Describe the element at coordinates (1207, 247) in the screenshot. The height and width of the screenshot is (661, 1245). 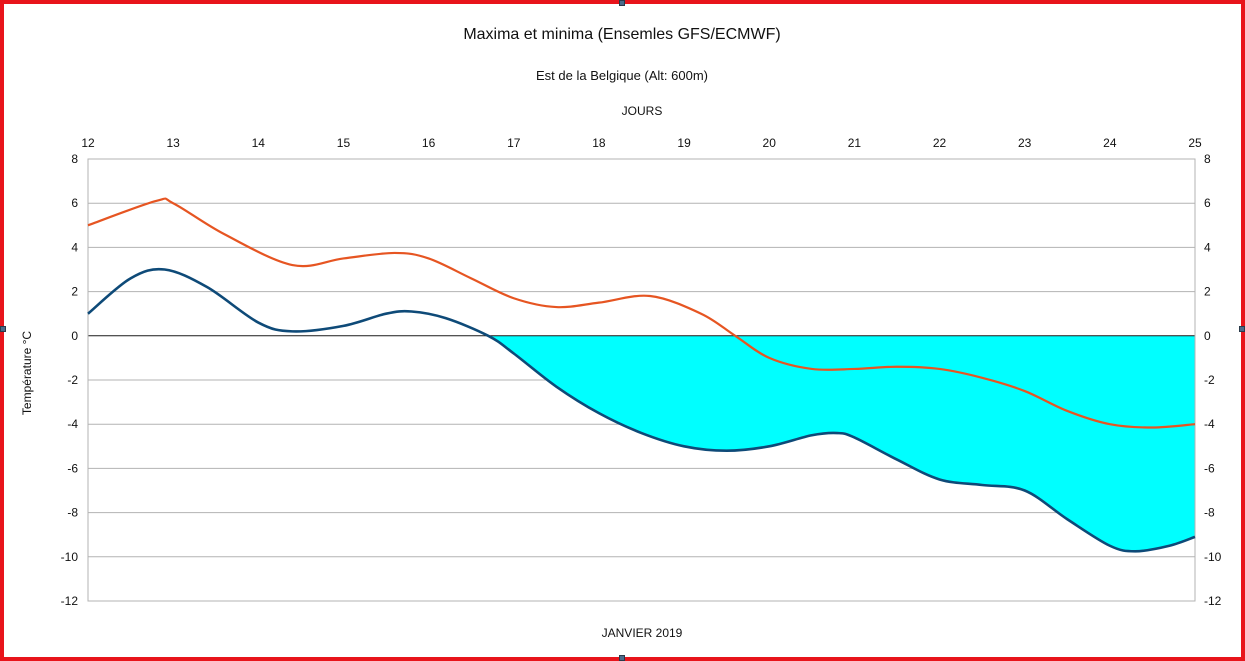
I see `y-tick-label-right: 4` at that location.